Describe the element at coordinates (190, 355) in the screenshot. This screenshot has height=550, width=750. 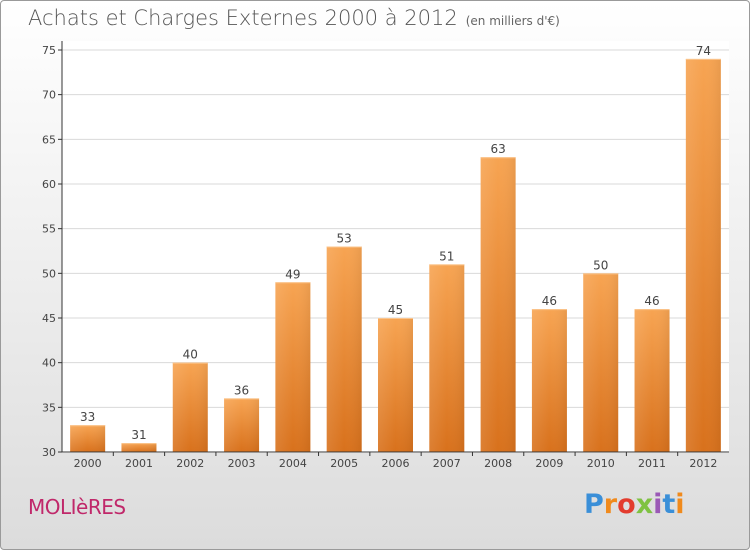
I see `bar-value-label: 40` at that location.